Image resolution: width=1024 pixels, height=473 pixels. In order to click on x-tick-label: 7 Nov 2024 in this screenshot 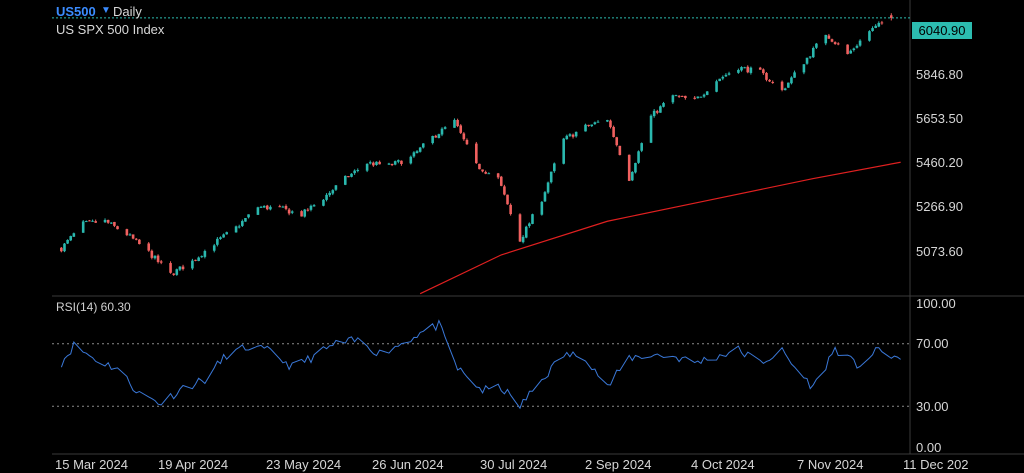, I will do `click(830, 464)`.